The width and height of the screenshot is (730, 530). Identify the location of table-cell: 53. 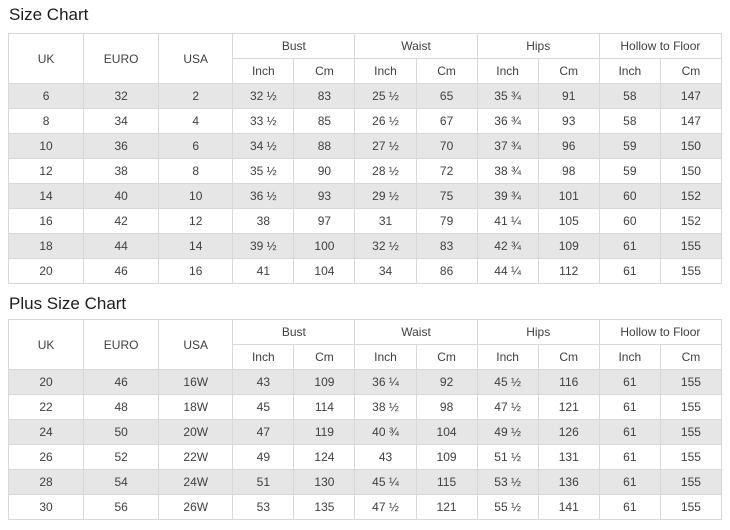
(263, 507).